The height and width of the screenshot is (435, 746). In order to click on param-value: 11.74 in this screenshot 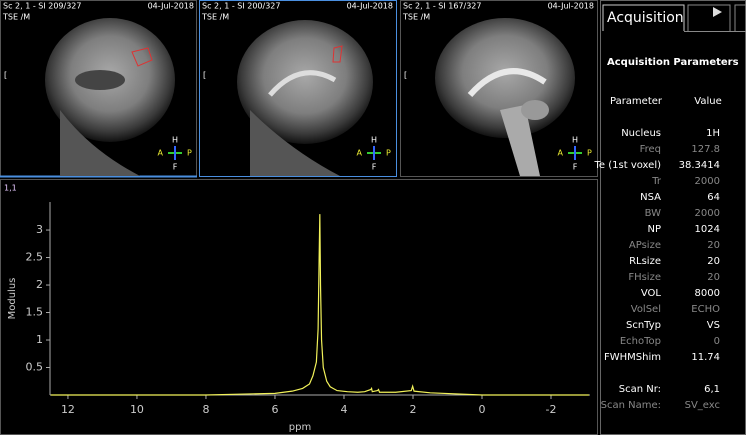, I will do `click(705, 357)`.